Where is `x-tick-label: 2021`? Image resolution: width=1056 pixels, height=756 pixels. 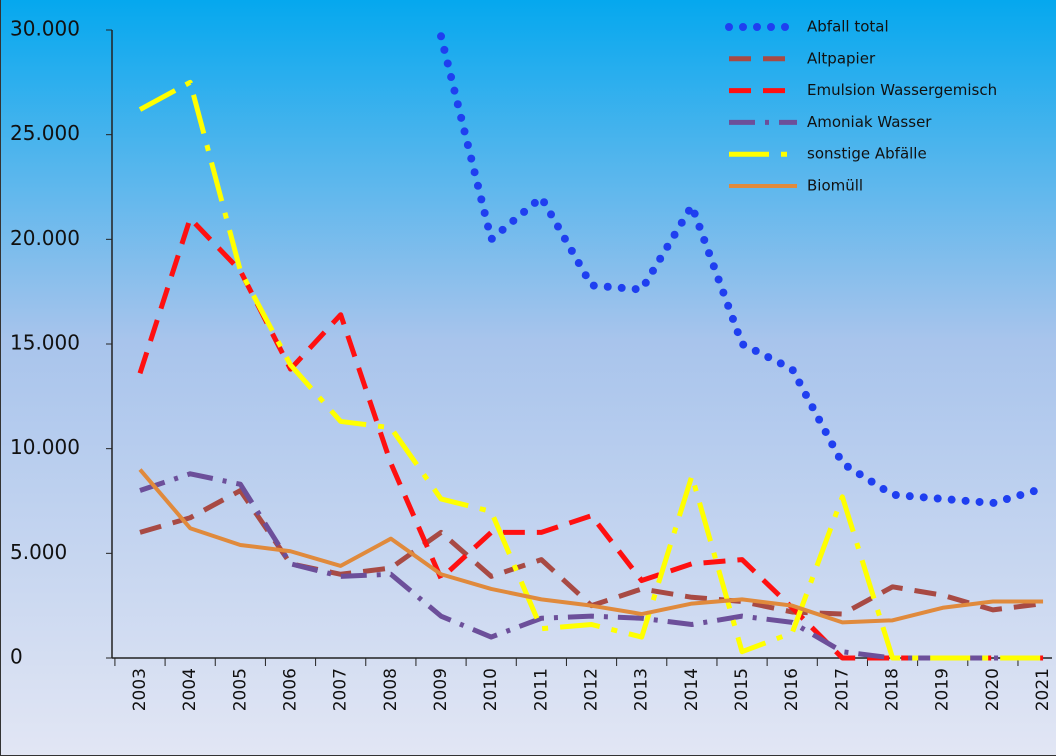
x-tick-label: 2021 is located at coordinates (1043, 689).